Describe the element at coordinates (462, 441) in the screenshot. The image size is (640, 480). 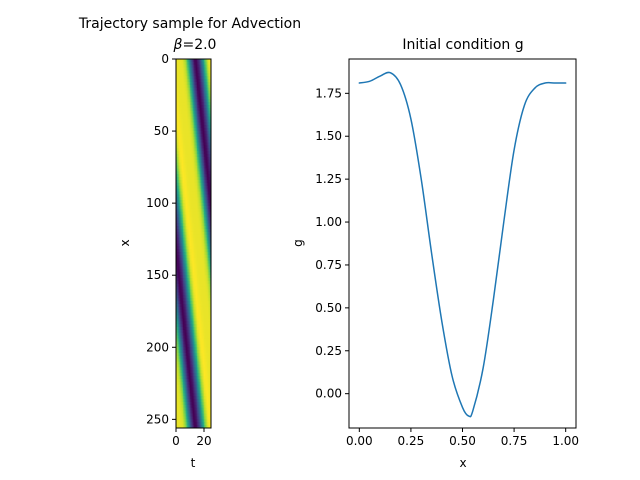
I see `line-x-tick-label: 0.50` at that location.